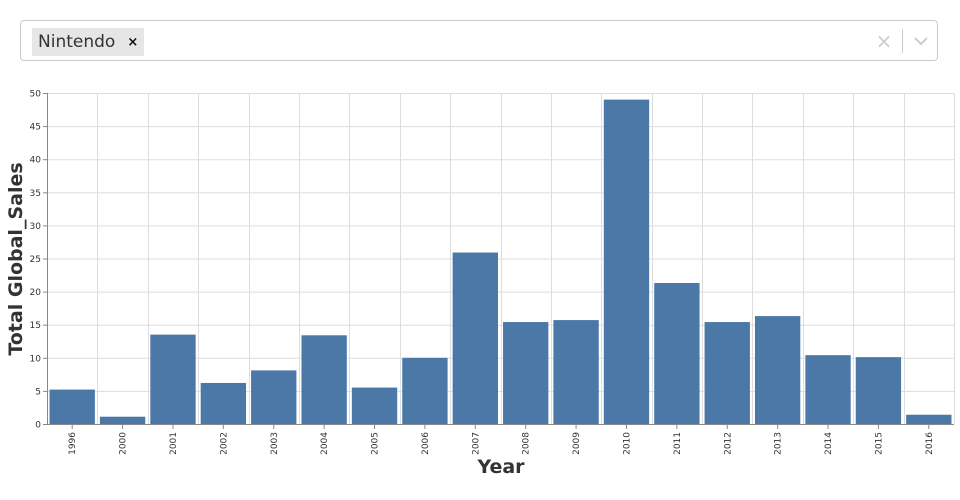 The width and height of the screenshot is (960, 500). What do you see at coordinates (727, 373) in the screenshot?
I see `bar-2012` at bounding box center [727, 373].